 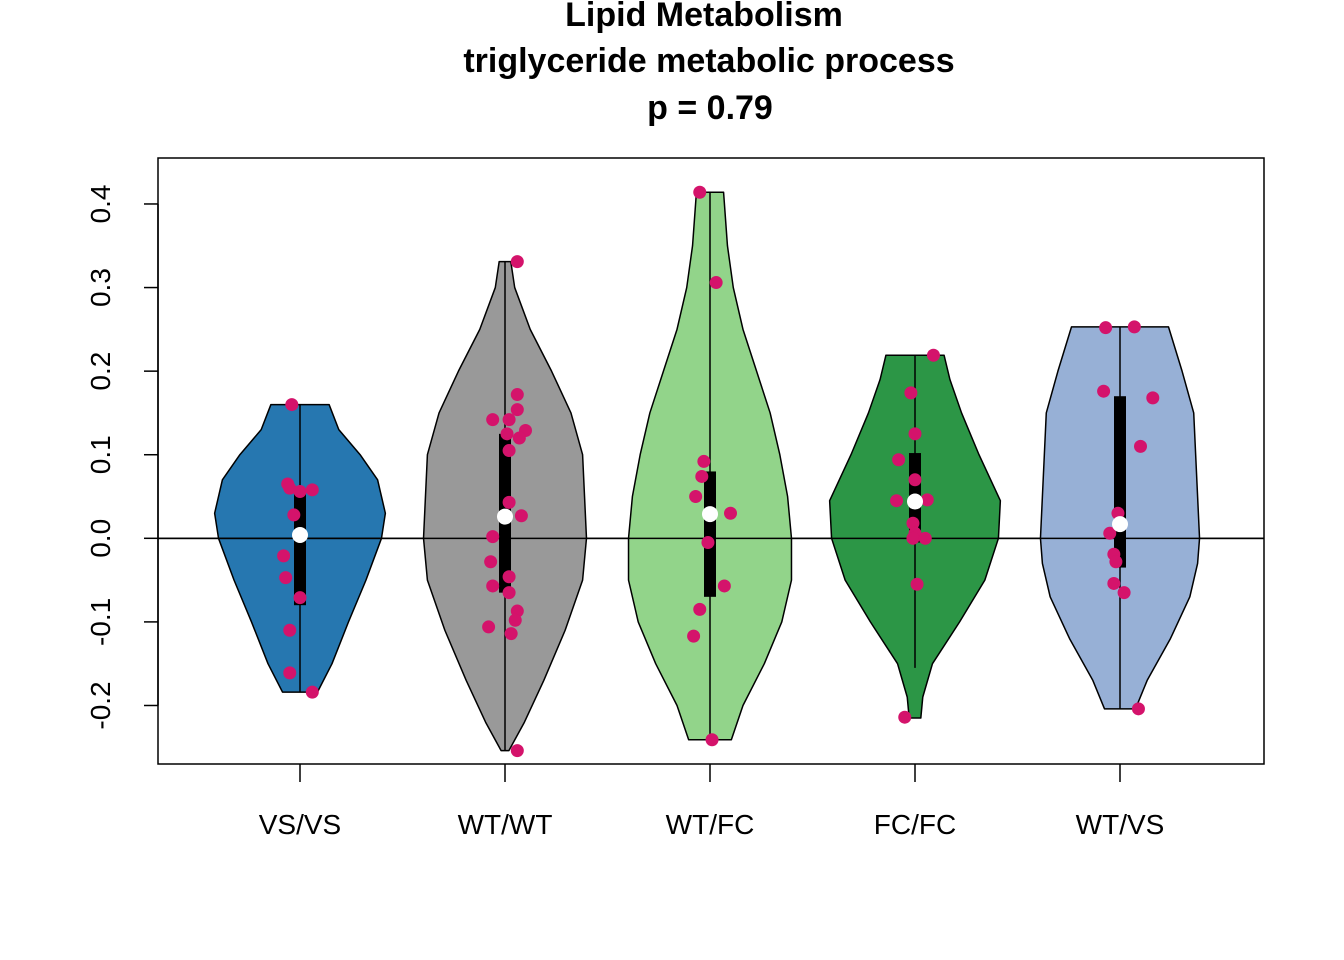 I want to click on y-tick-label: 0.2, so click(x=100, y=371).